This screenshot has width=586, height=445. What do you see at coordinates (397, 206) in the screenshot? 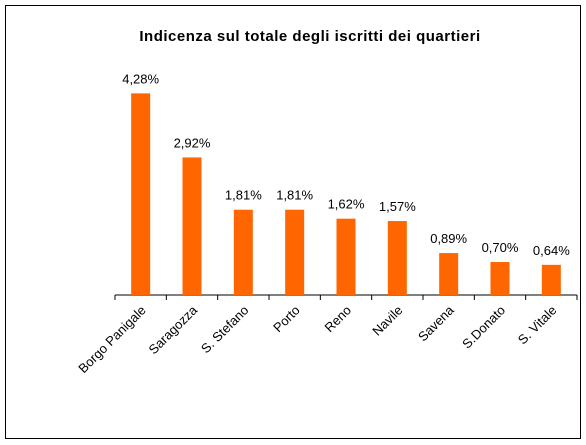
I see `value-label: 1,57%` at bounding box center [397, 206].